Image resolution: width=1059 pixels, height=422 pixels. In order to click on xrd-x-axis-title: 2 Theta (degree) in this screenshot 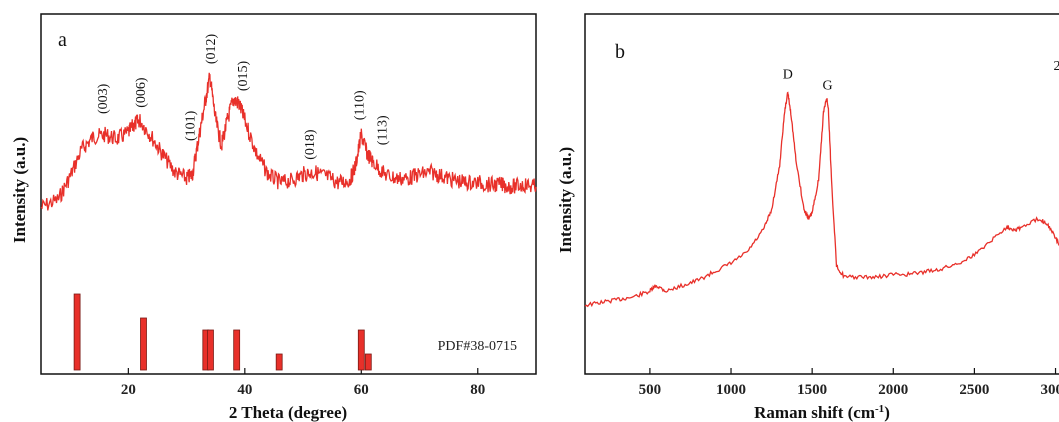, I will do `click(288, 412)`.